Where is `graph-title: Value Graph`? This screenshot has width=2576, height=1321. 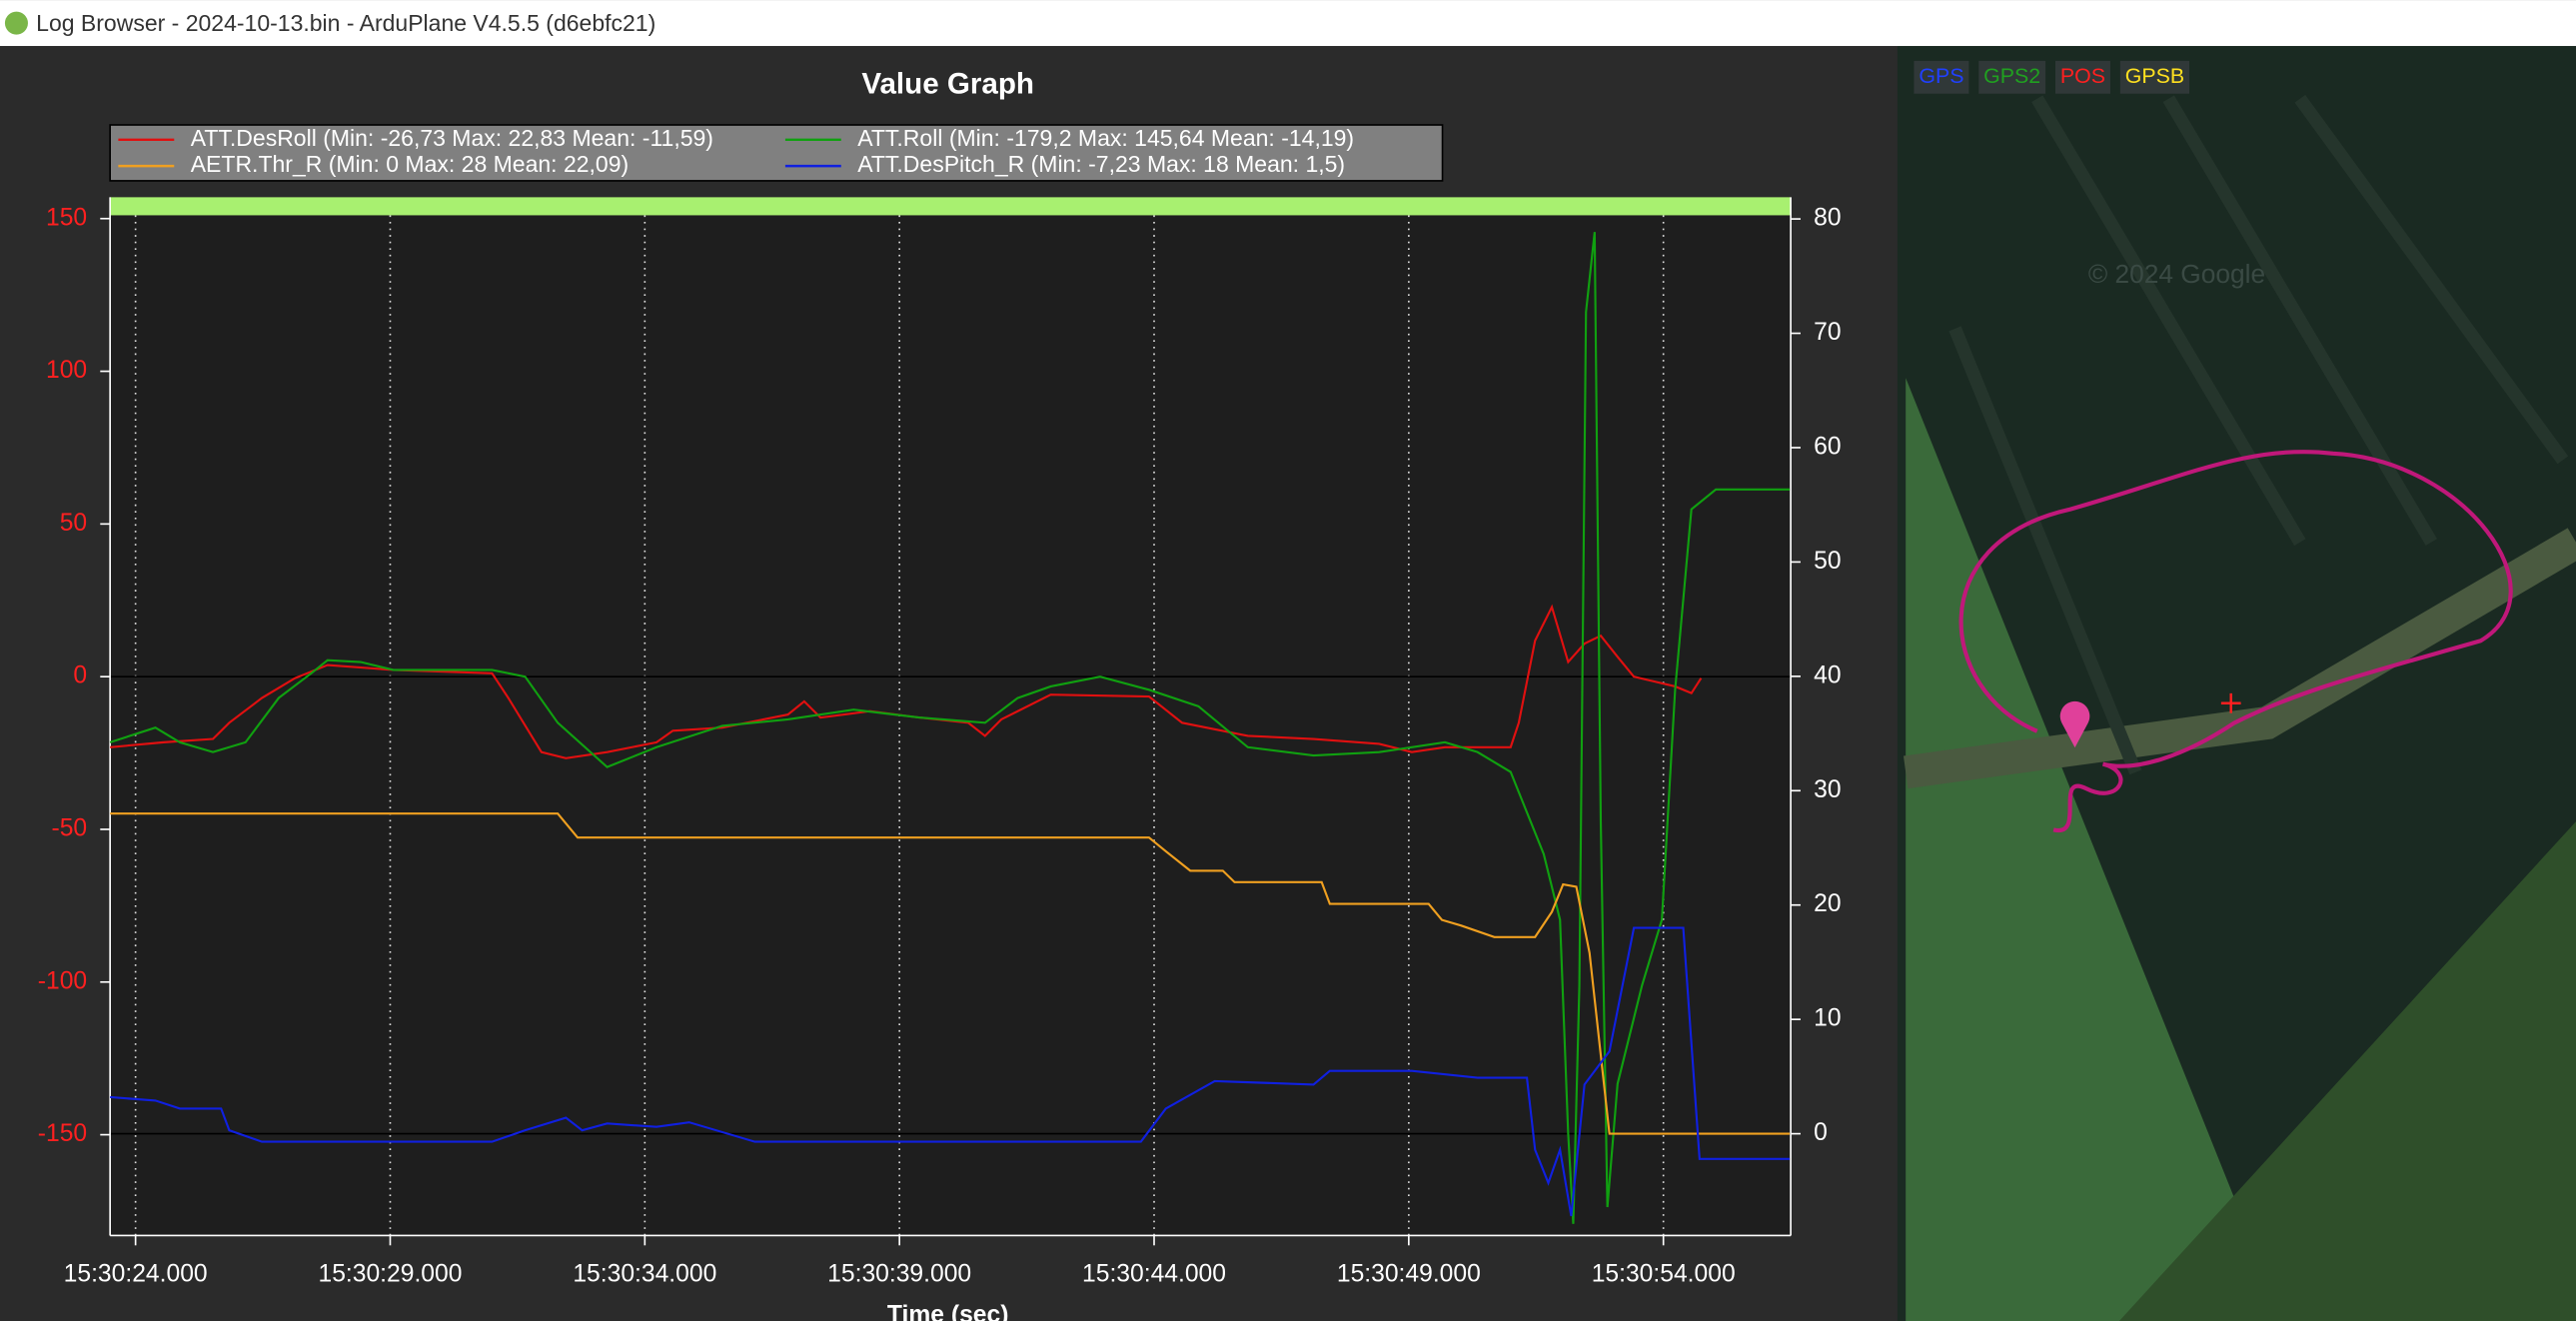 graph-title: Value Graph is located at coordinates (947, 83).